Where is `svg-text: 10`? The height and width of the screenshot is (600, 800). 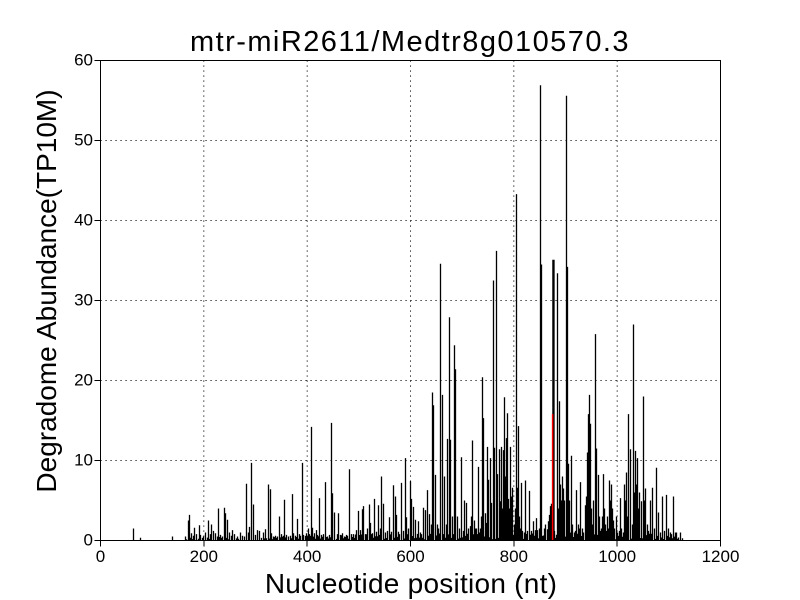
svg-text: 10 is located at coordinates (83, 460).